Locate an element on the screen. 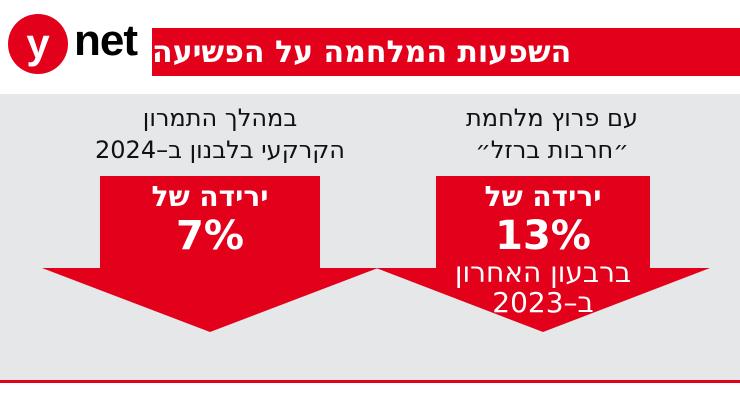 The image size is (740, 413). heading-iron-swords: עם פרוץ מלחמת ״חרבות ברזל״ is located at coordinates (552, 134).